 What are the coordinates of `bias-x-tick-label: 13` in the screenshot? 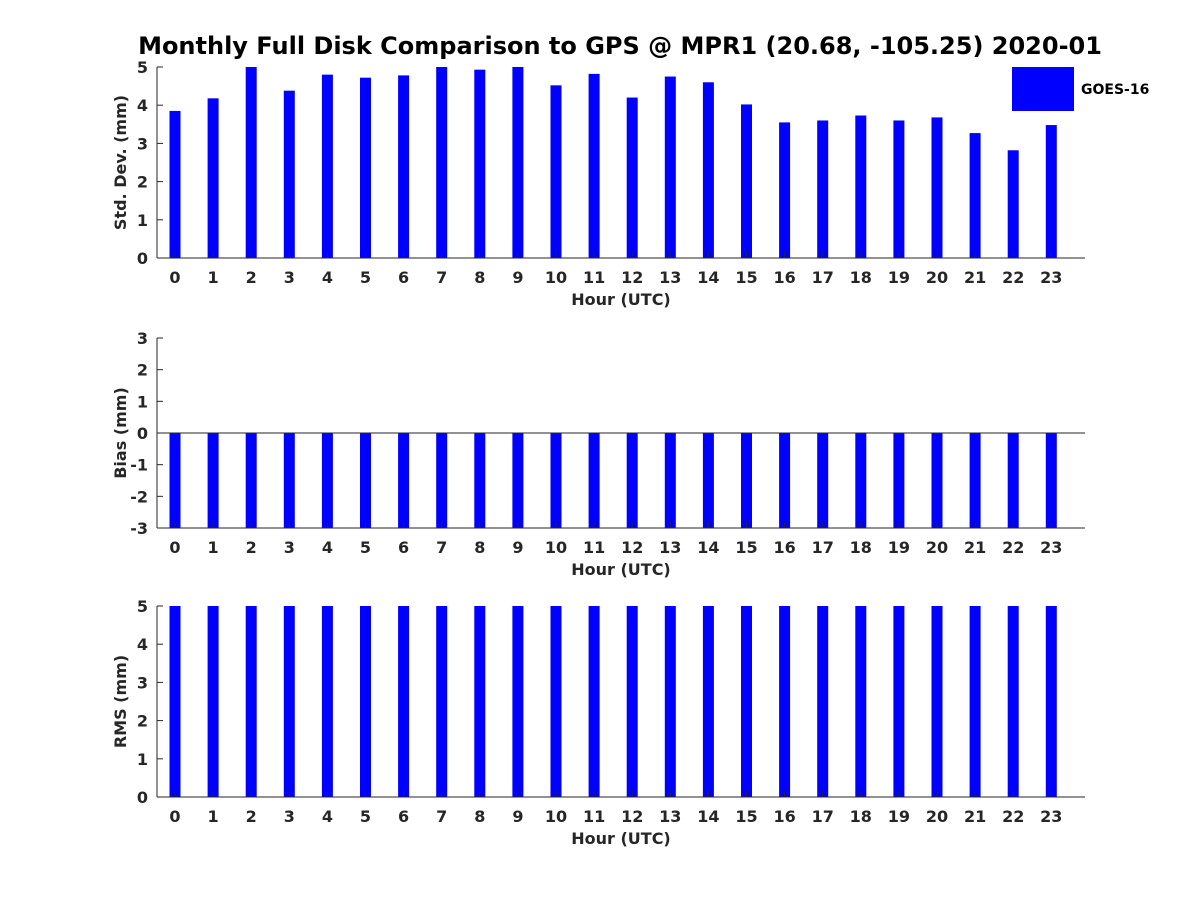 It's located at (670, 547).